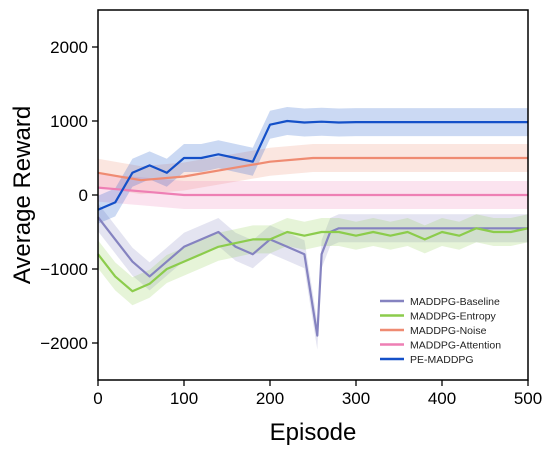 The width and height of the screenshot is (550, 450). I want to click on x-tick-label: 100, so click(184, 398).